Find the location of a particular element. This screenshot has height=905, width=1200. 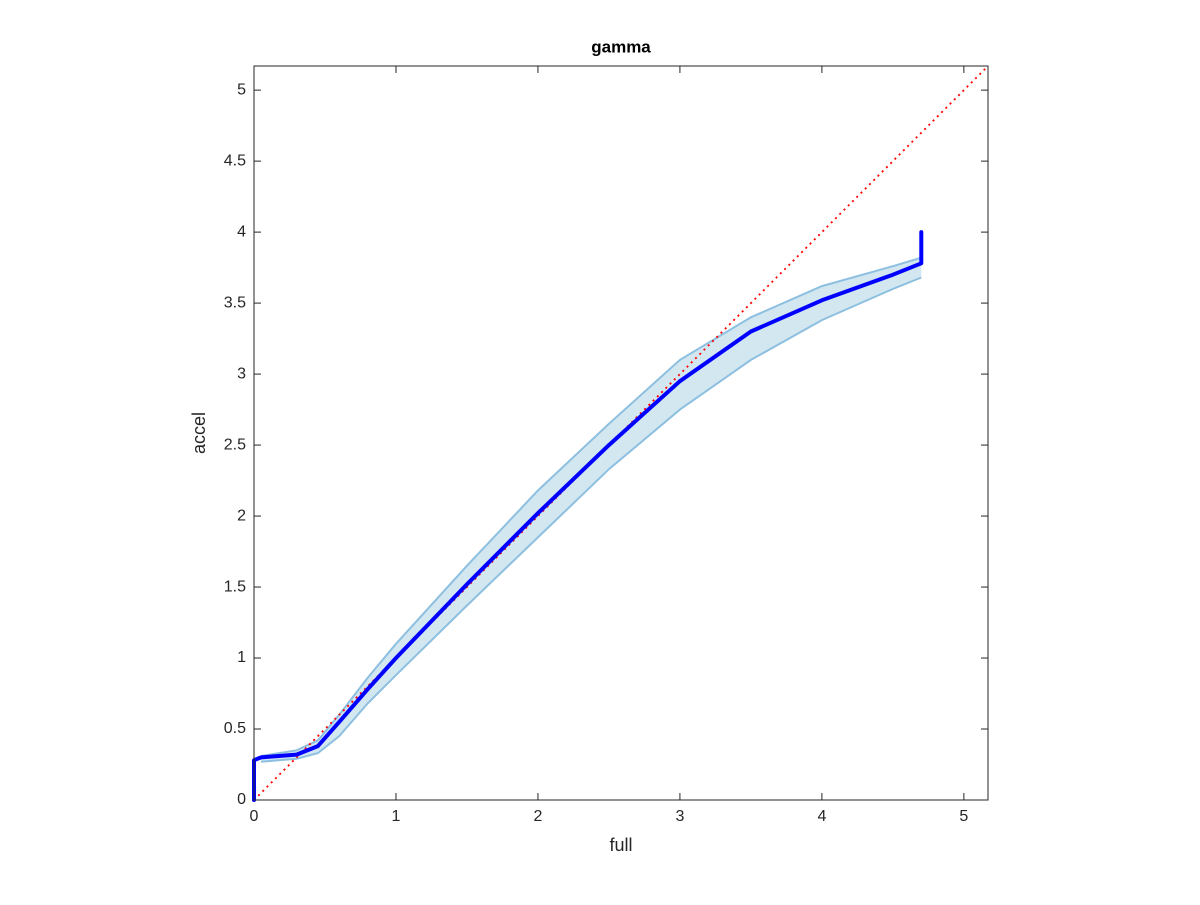

y-tick-label: 3.5 is located at coordinates (235, 302).